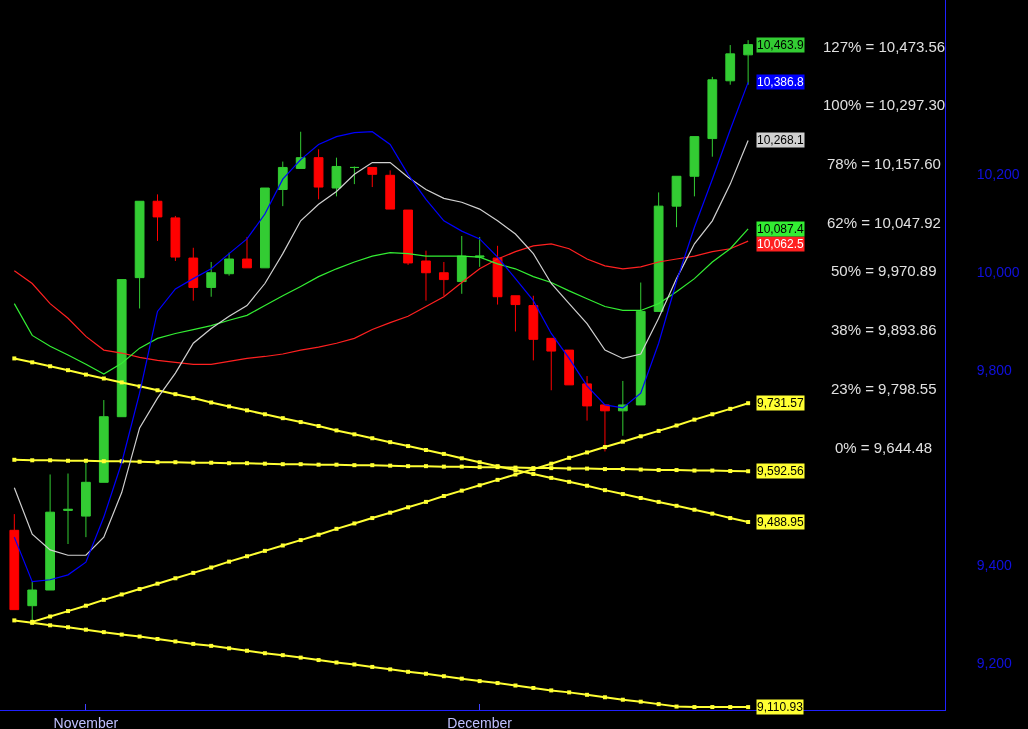  Describe the element at coordinates (884, 447) in the screenshot. I see `text: 0% = 9,644.48` at that location.